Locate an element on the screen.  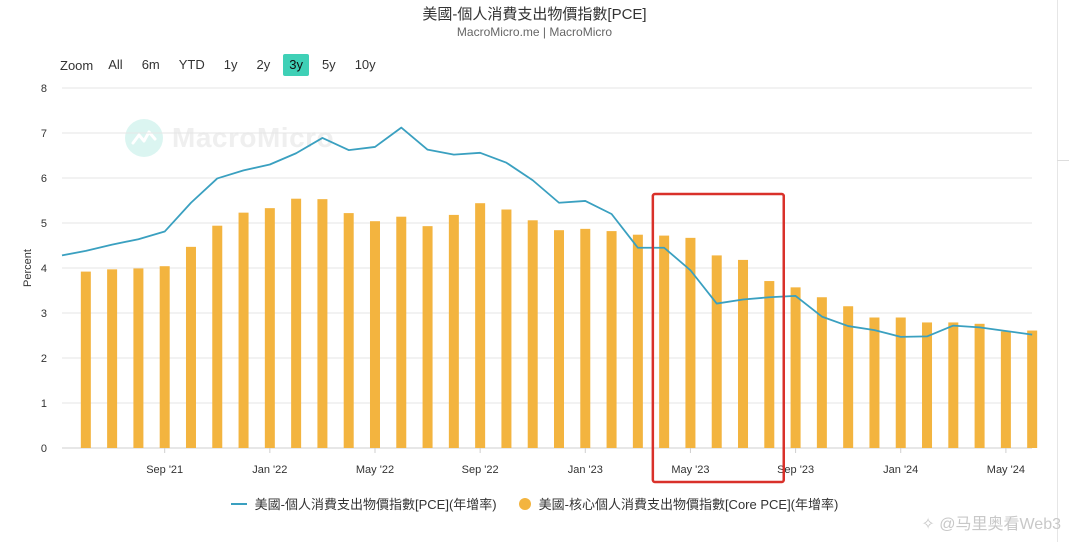
highlight-box is located at coordinates (718, 338).